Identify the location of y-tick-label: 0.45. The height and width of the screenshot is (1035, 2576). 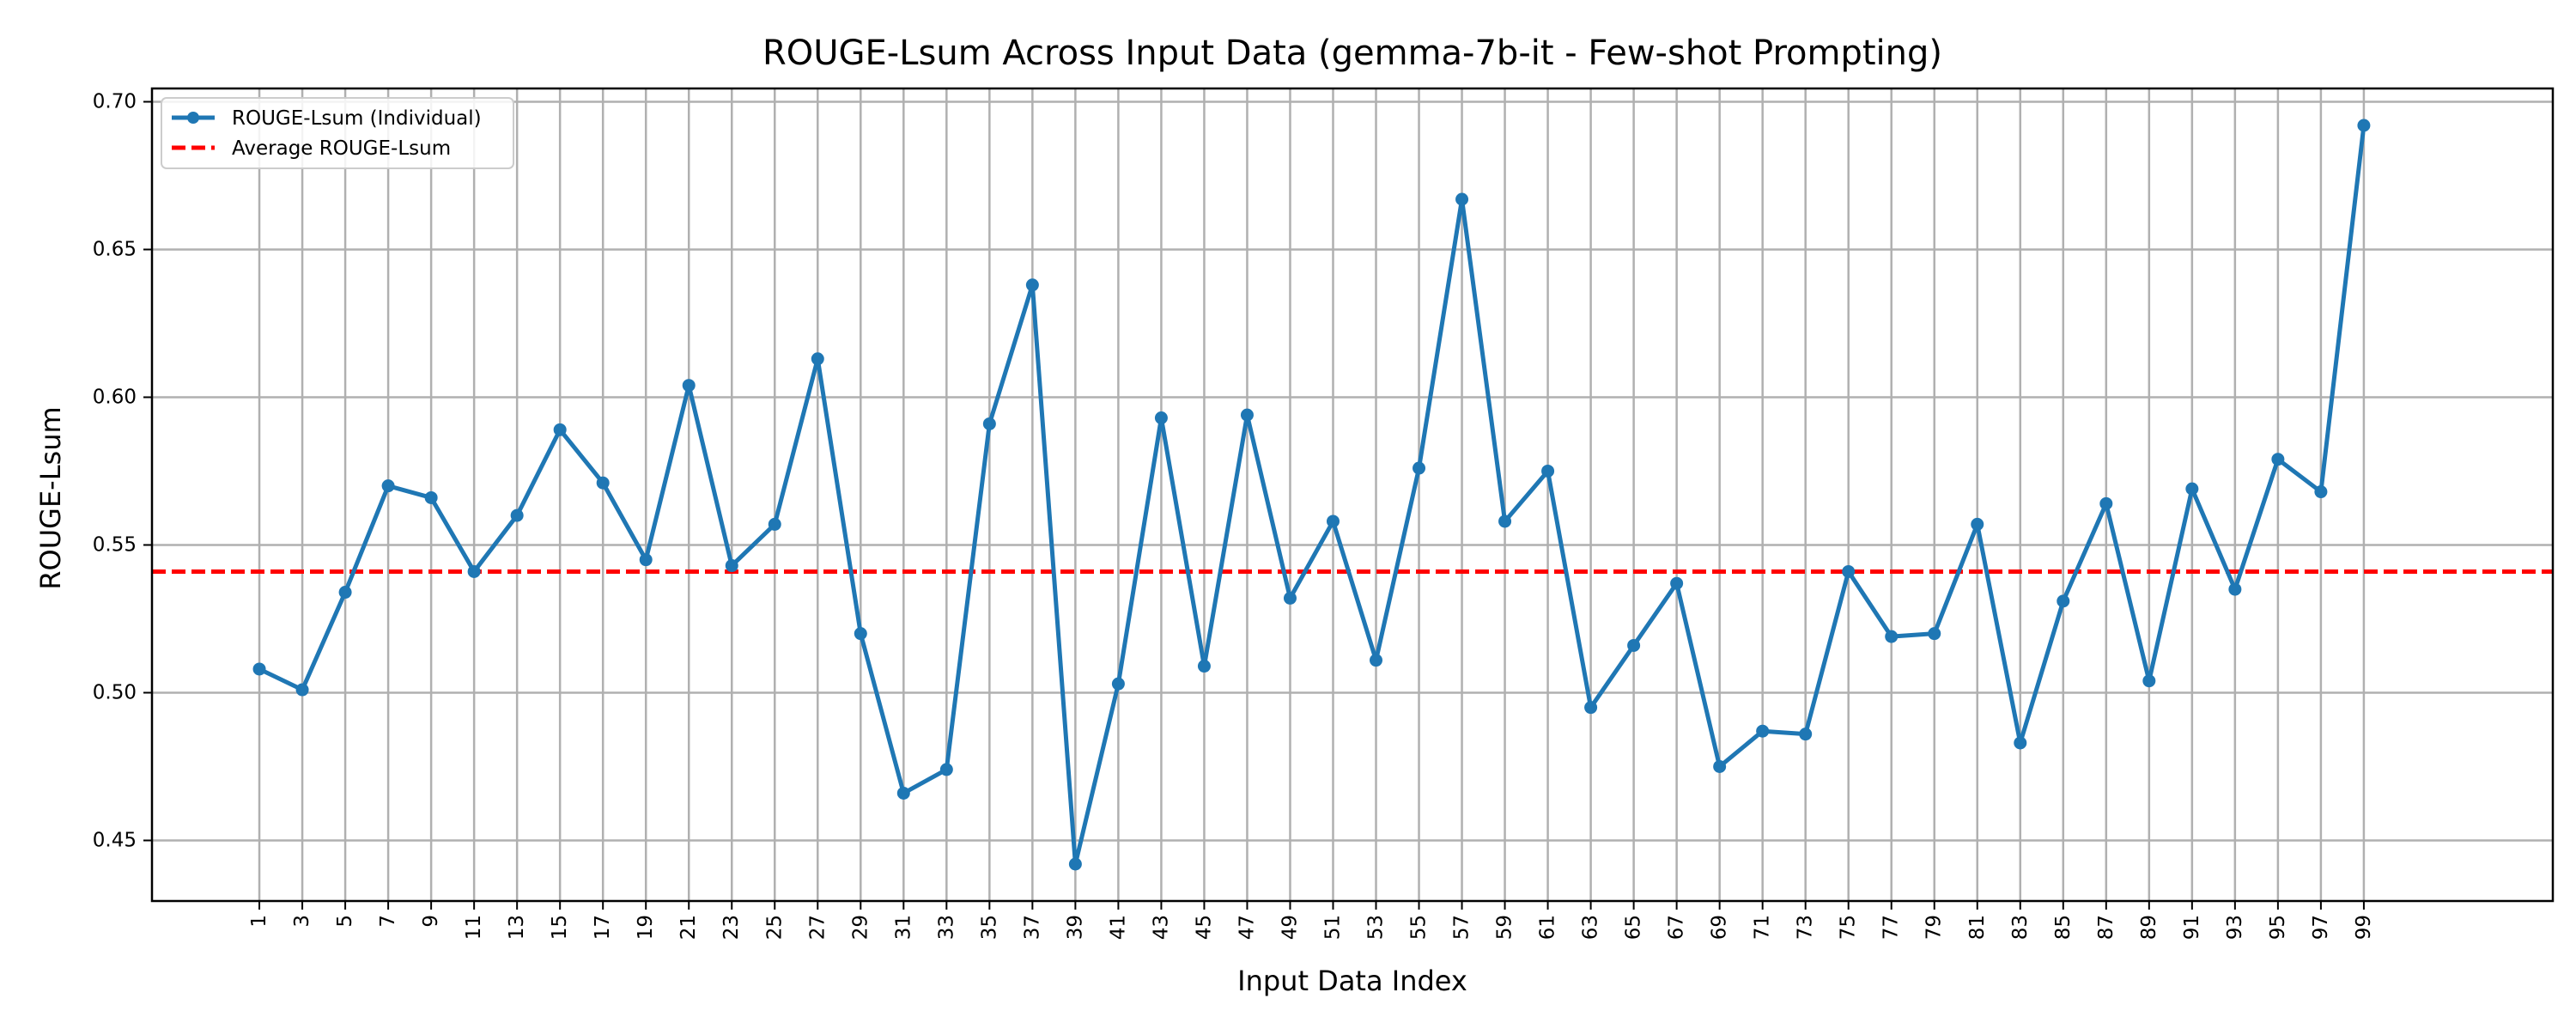
(115, 840).